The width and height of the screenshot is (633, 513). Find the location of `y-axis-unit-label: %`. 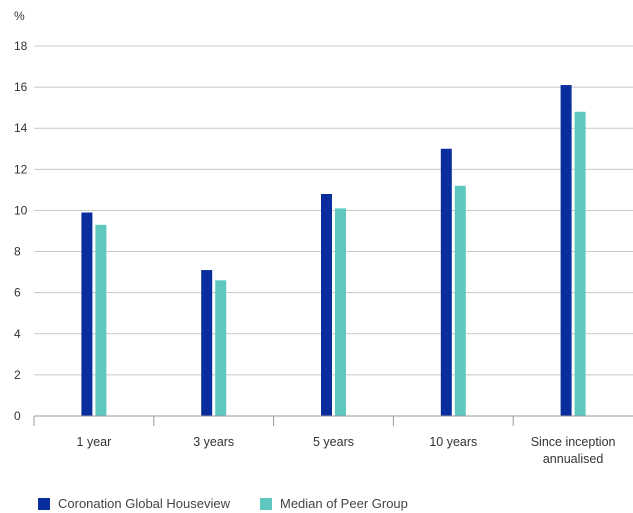

y-axis-unit-label: % is located at coordinates (19, 16).